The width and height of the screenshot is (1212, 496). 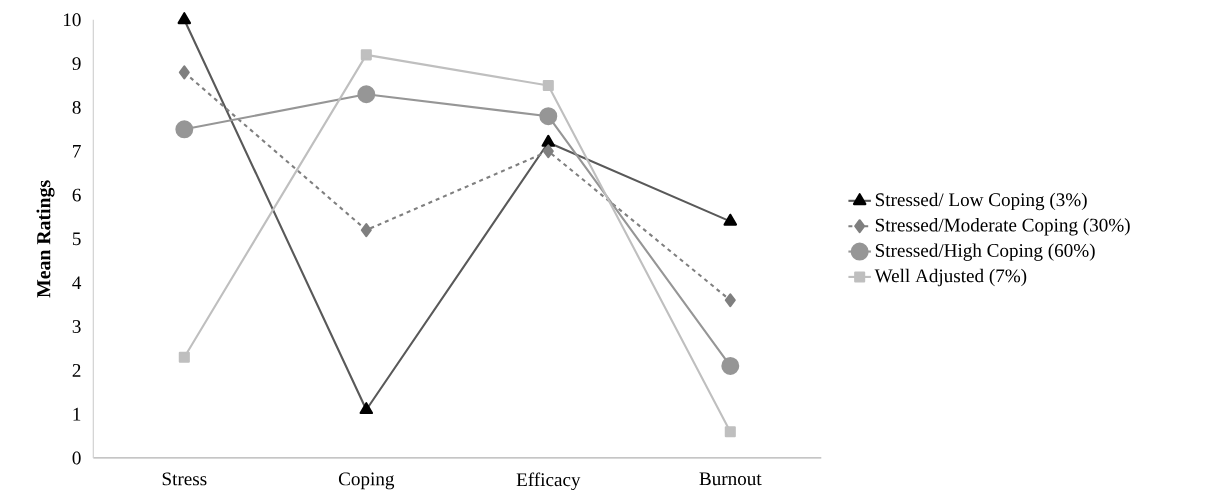 What do you see at coordinates (72, 20) in the screenshot?
I see `y-tick-label: 10` at bounding box center [72, 20].